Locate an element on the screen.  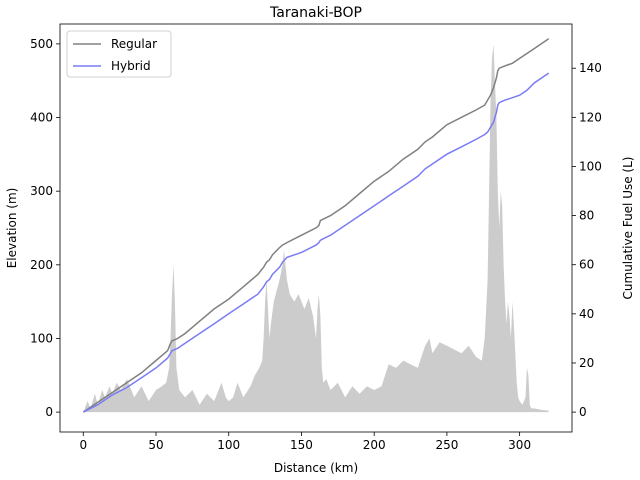
legend-label-regular: Regular is located at coordinates (134, 44).